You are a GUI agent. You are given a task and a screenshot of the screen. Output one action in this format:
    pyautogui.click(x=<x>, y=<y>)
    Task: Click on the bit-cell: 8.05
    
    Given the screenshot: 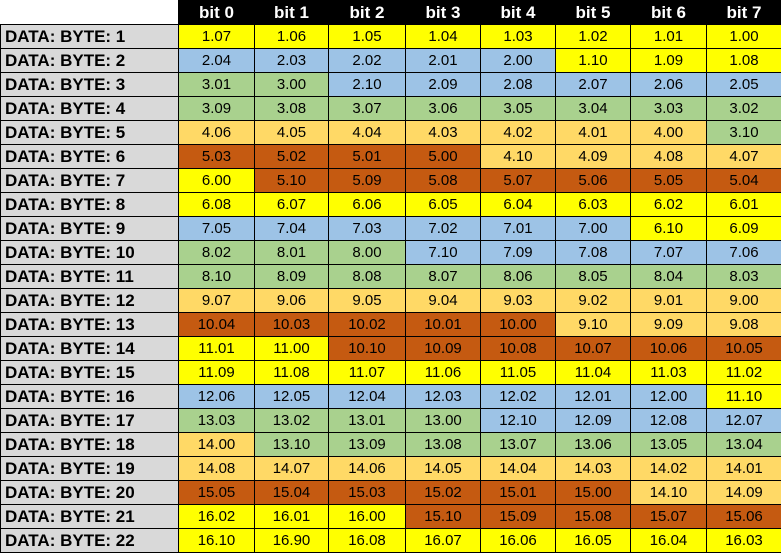 What is the action you would take?
    pyautogui.click(x=593, y=276)
    